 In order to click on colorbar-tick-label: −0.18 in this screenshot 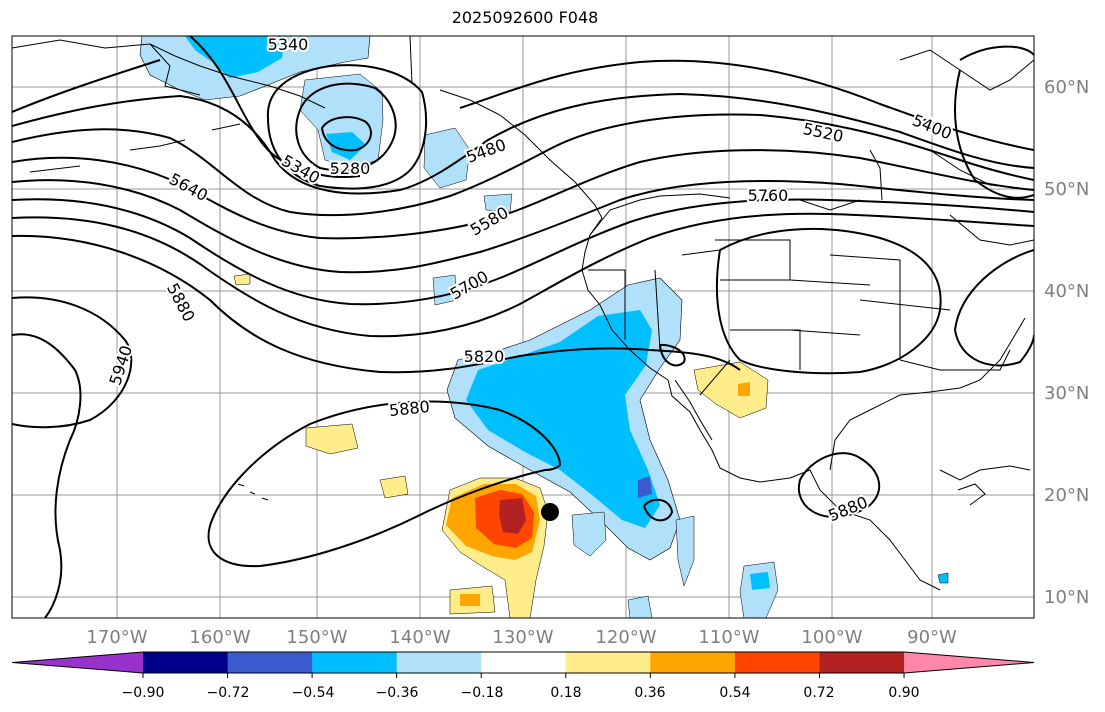, I will do `click(482, 693)`.